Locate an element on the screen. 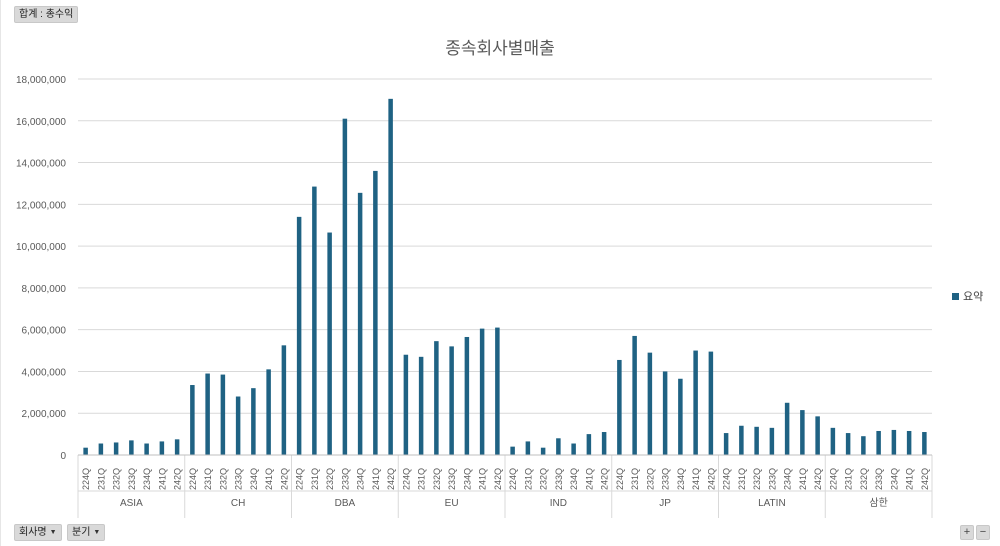 The image size is (1000, 546). y-tick-label: 0 is located at coordinates (63, 456).